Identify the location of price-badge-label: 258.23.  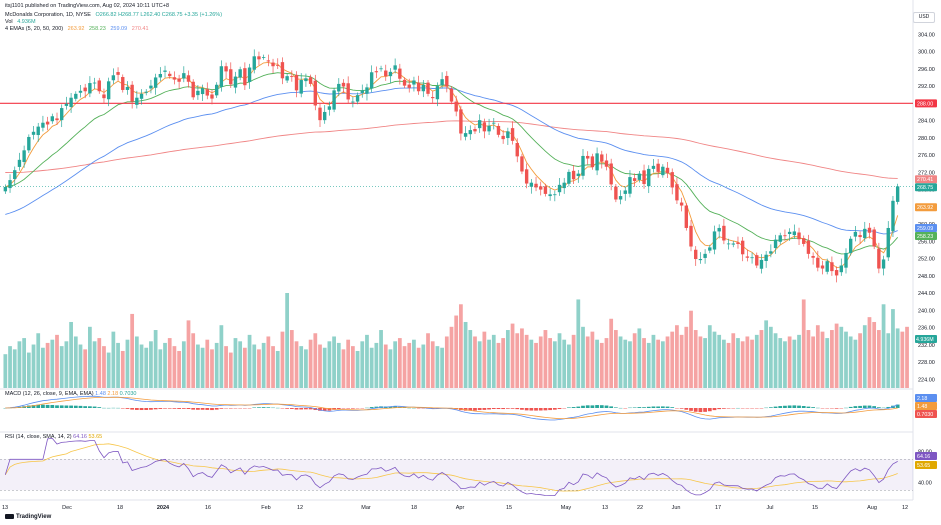
(925, 237).